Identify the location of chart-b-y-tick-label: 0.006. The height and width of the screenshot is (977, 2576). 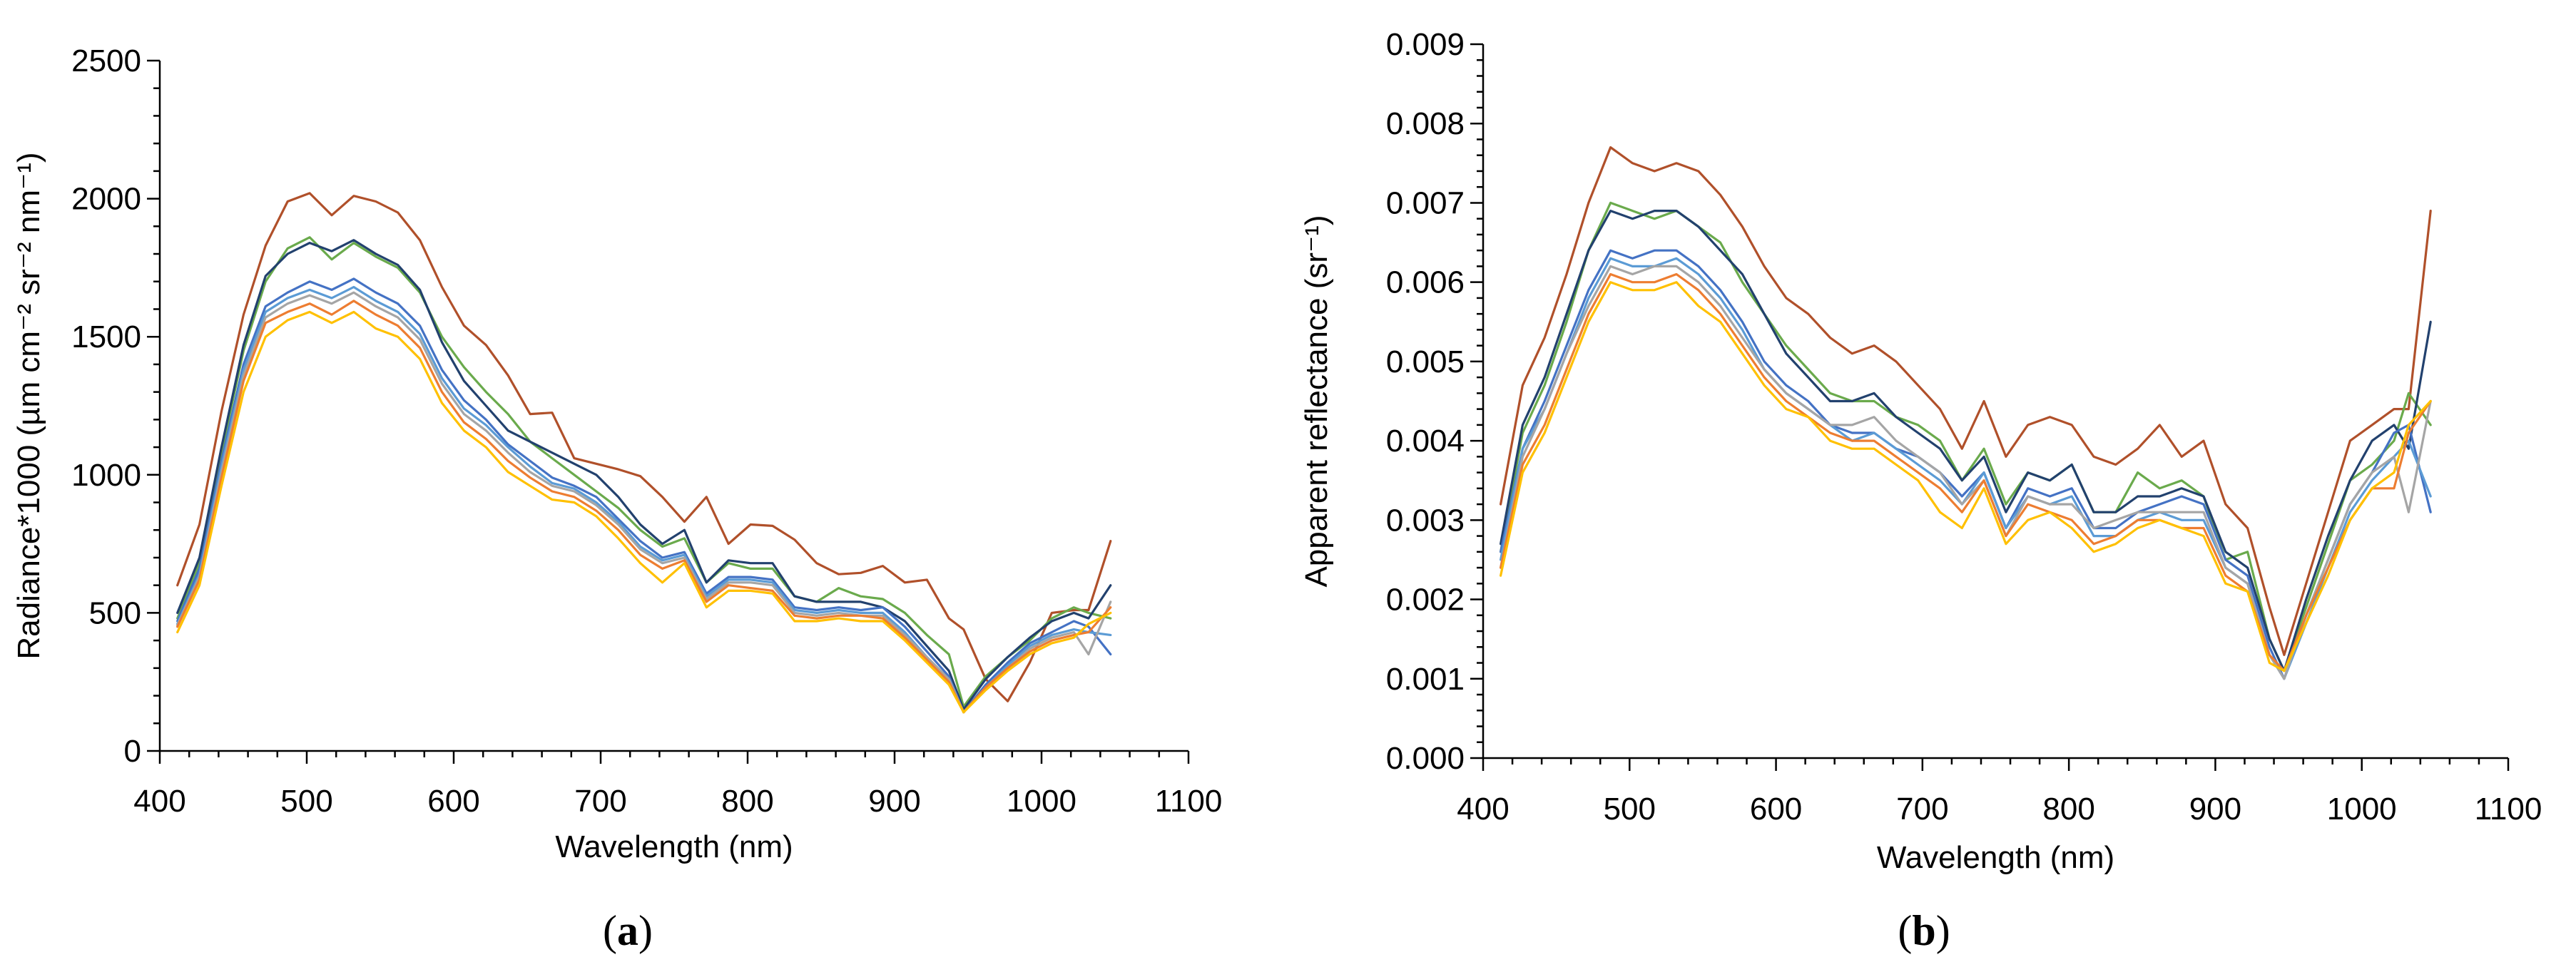
(1425, 282).